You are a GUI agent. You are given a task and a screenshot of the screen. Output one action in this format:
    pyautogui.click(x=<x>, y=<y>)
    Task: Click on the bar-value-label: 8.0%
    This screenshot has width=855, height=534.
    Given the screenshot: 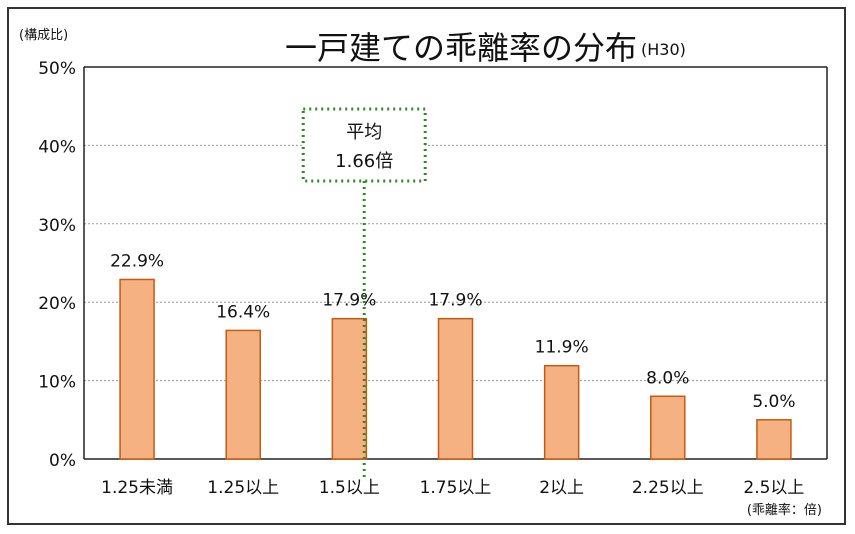 What is the action you would take?
    pyautogui.click(x=667, y=378)
    